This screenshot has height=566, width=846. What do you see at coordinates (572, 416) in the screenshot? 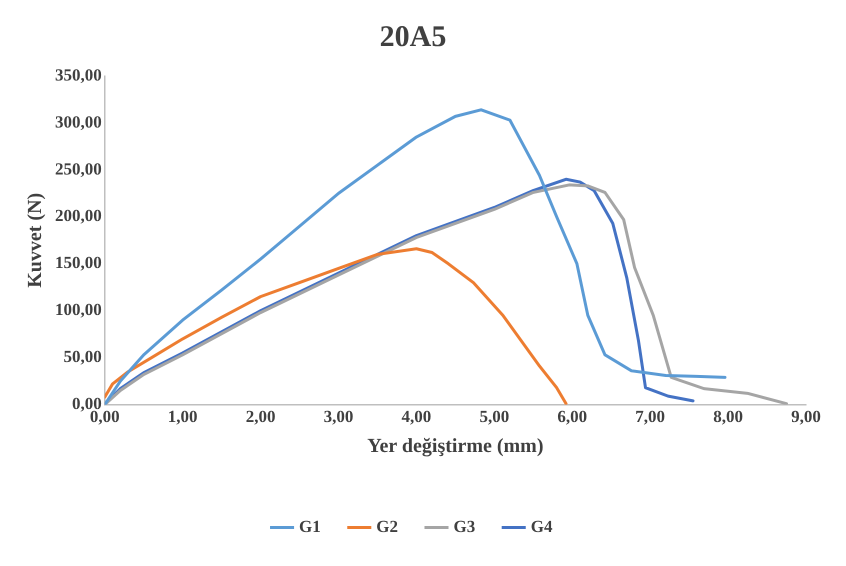
I see `x-tick-label: 6,00` at bounding box center [572, 416].